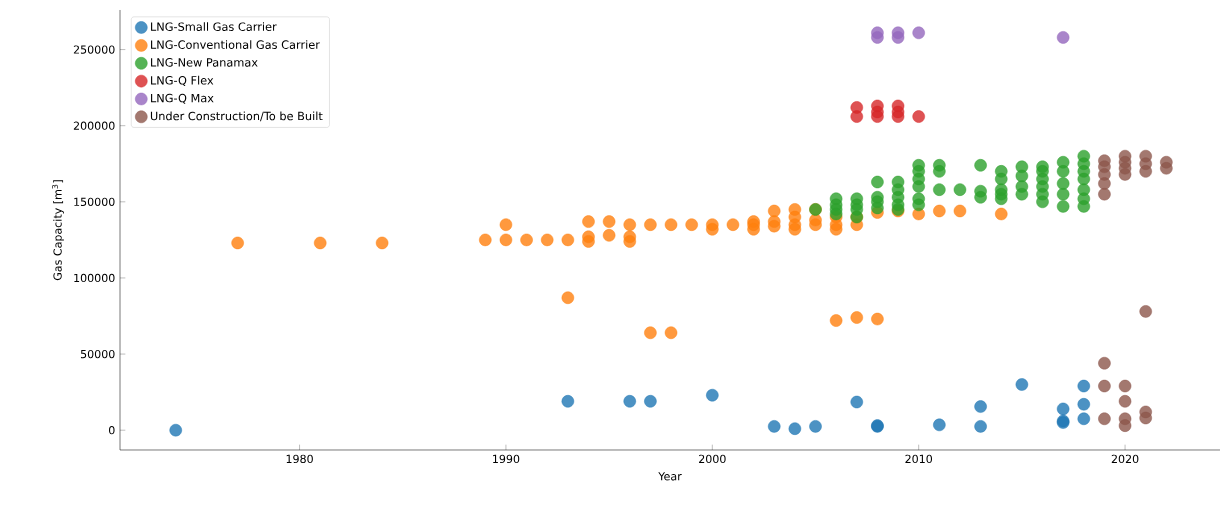 Image resolution: width=1223 pixels, height=506 pixels. What do you see at coordinates (236, 116) in the screenshot?
I see `legend-label: Under Construction/To be Built` at bounding box center [236, 116].